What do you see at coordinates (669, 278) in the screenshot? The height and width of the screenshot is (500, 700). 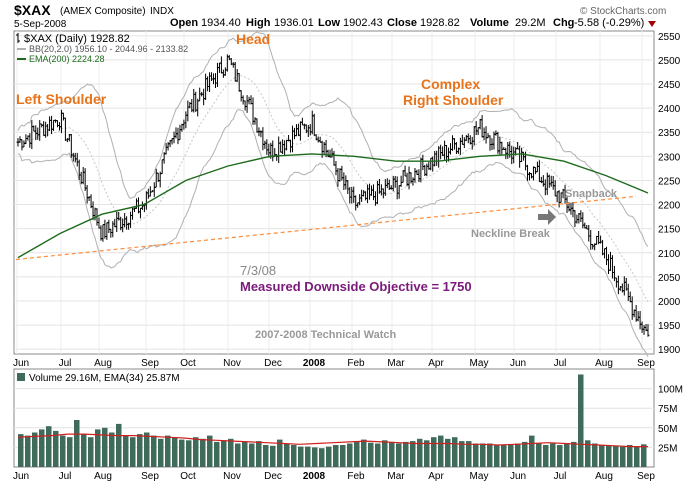 I see `price-y-tick-label: 2050` at bounding box center [669, 278].